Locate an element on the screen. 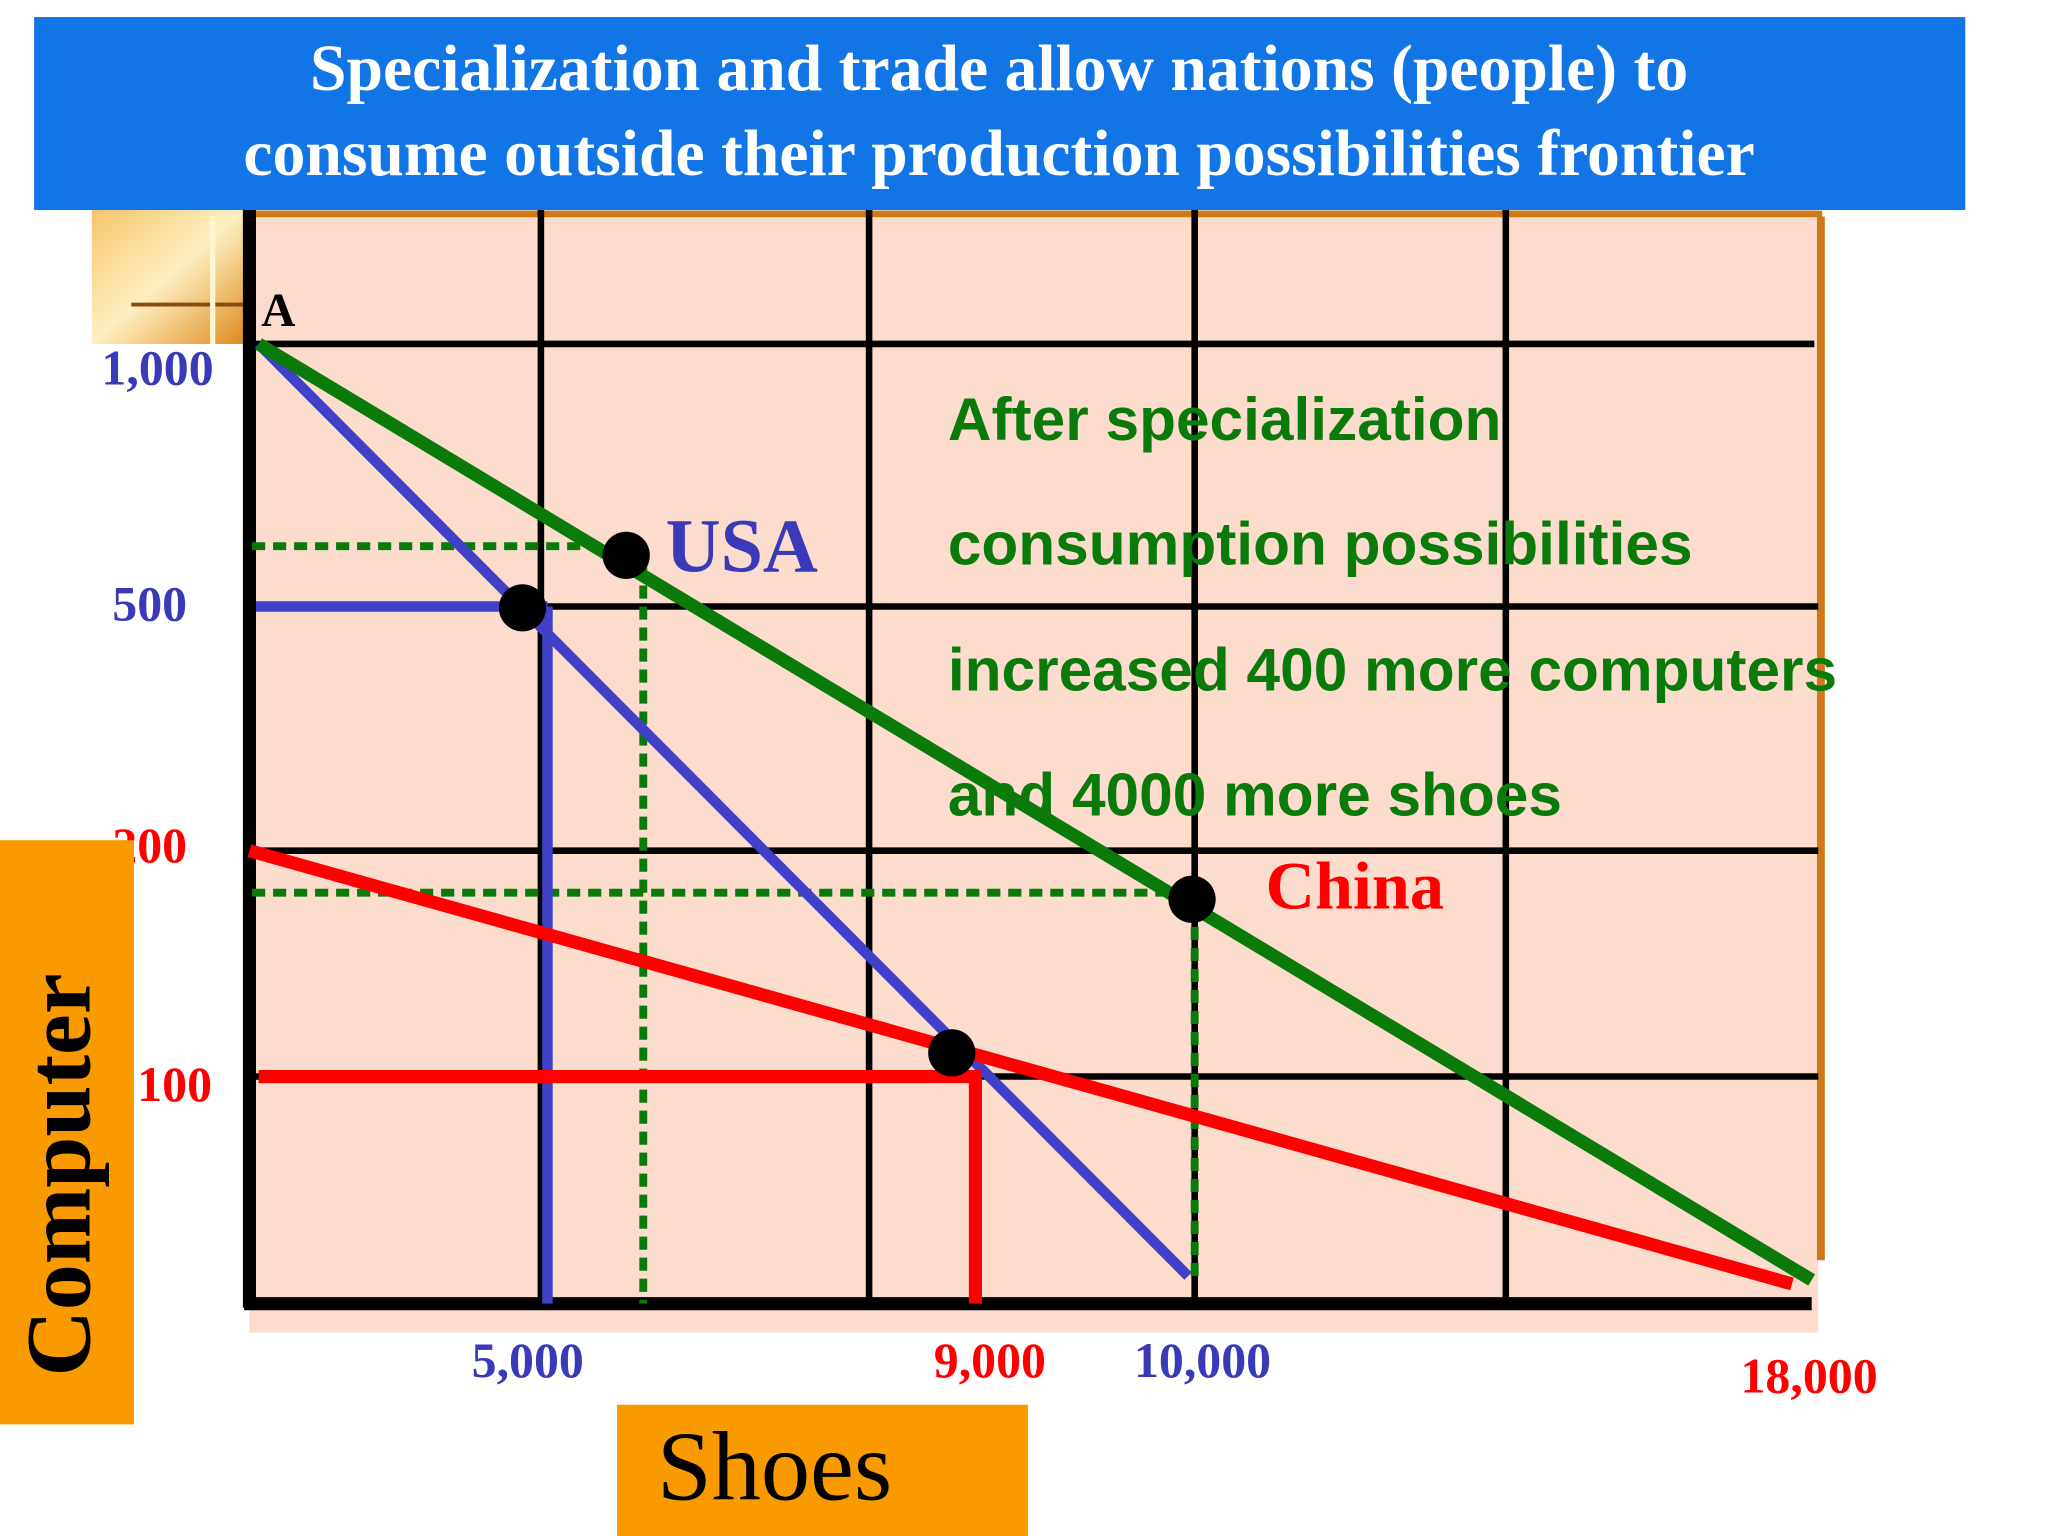 This screenshot has width=2048, height=1536. y-tick-label: 100 is located at coordinates (174, 1084).